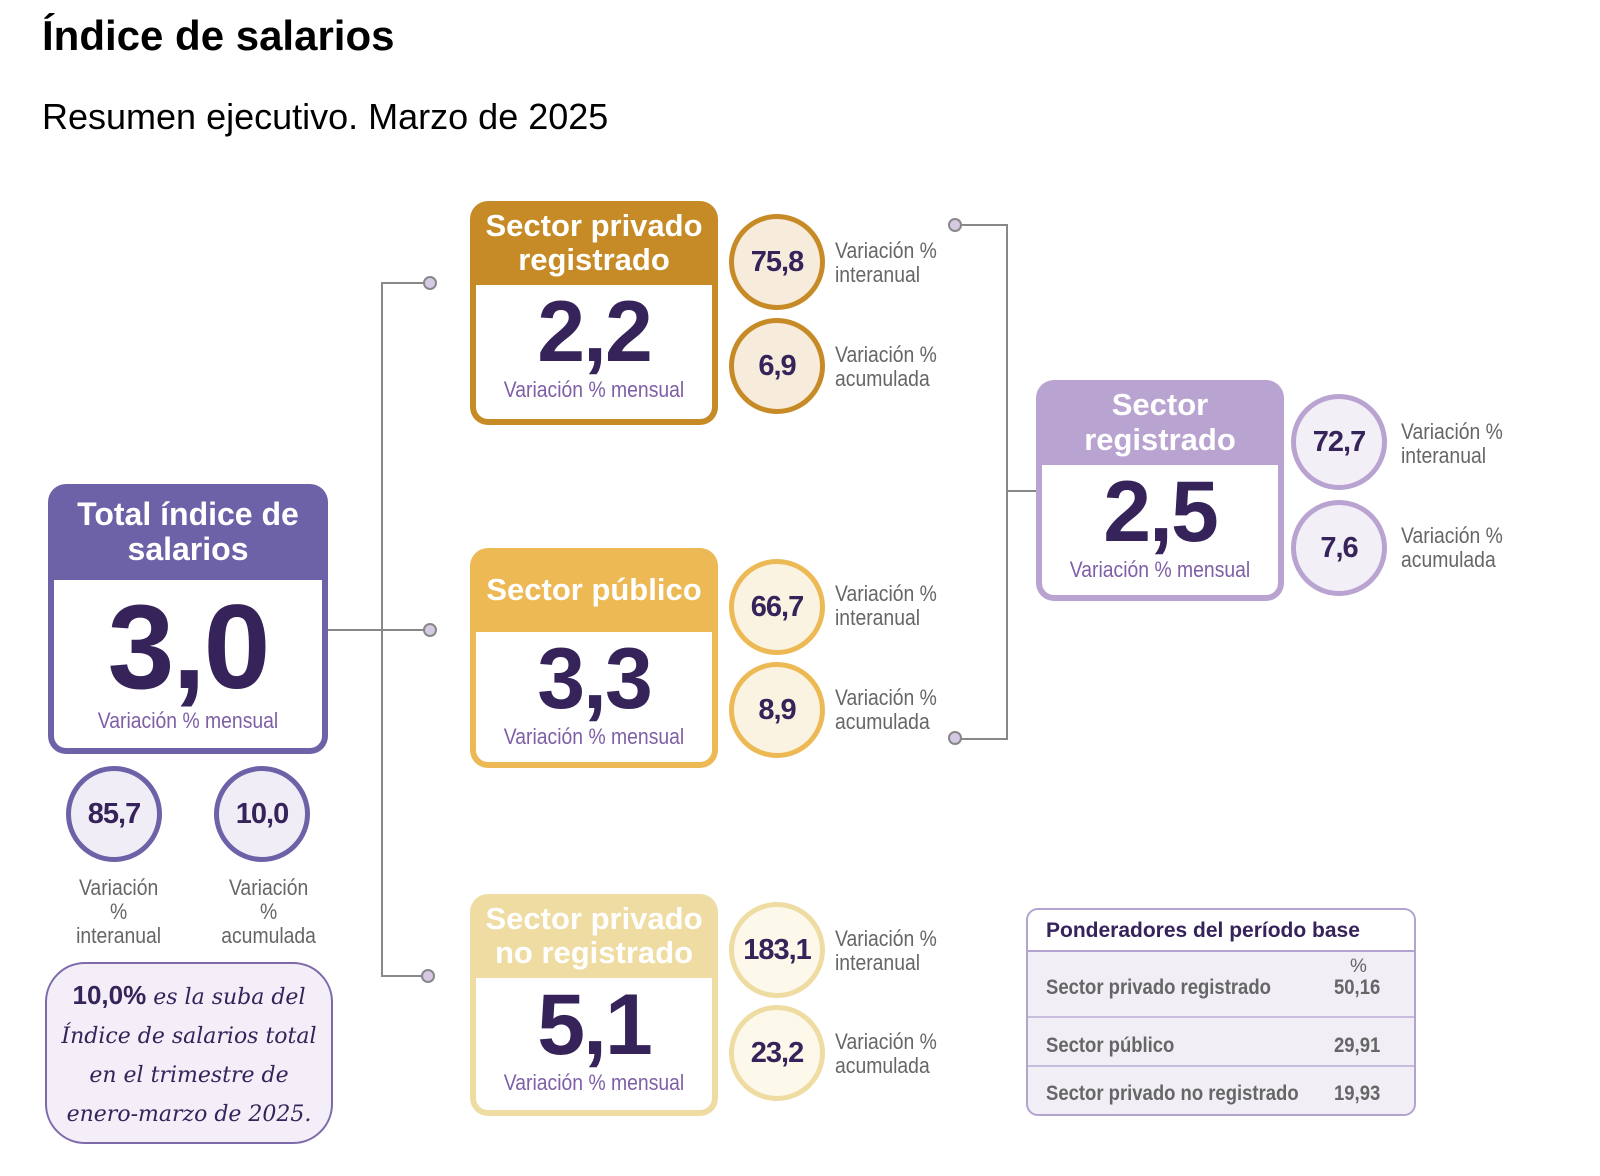  I want to click on table-unit: %, so click(1358, 966).